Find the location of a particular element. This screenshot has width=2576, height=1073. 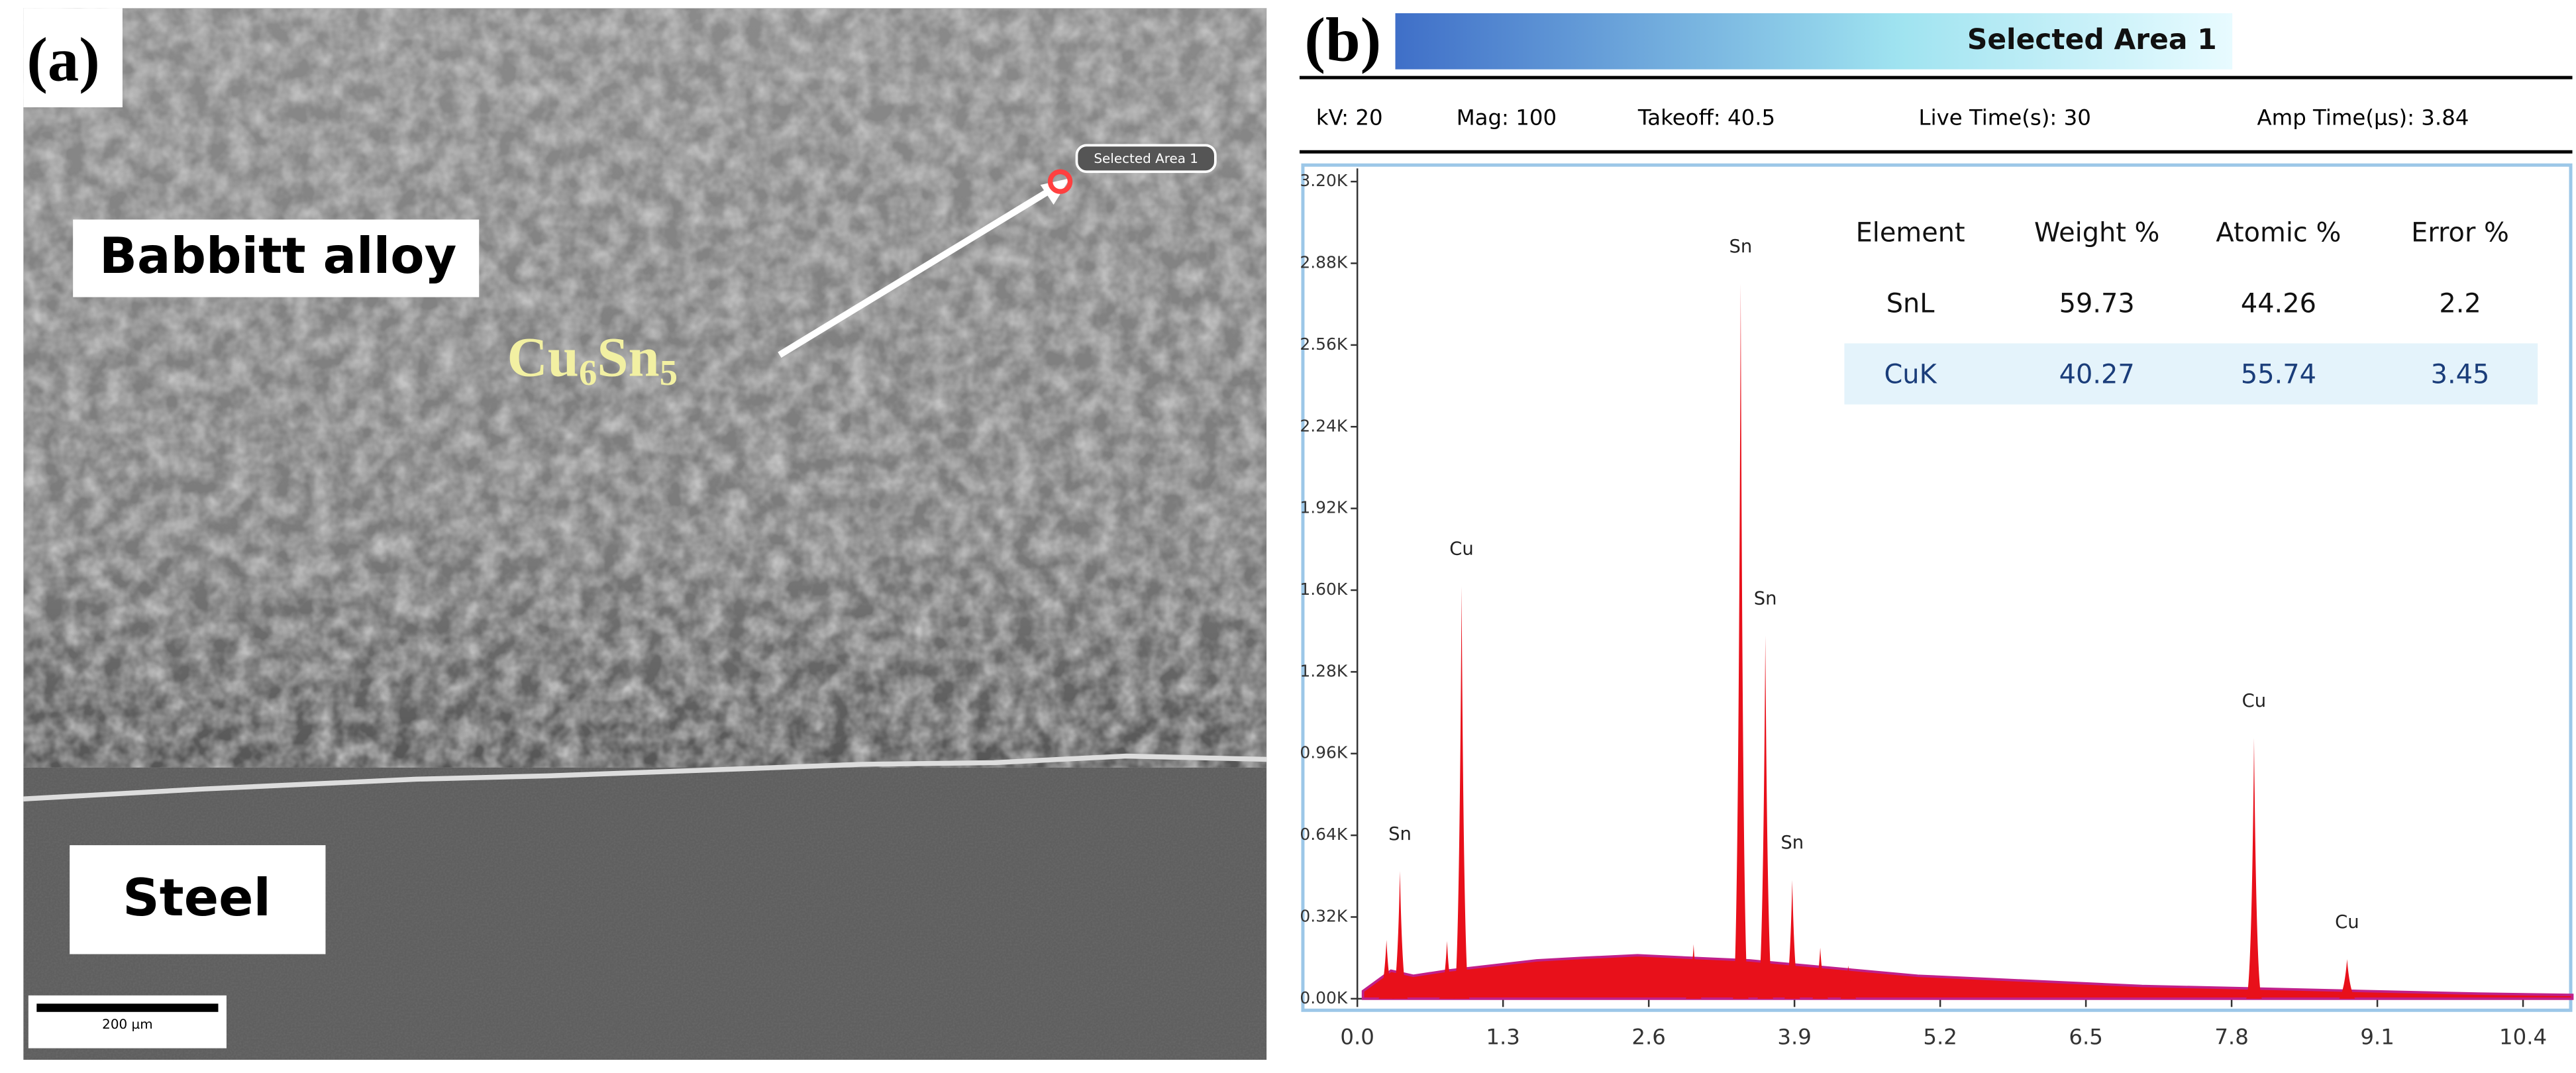

y-tick-label: 0.00K is located at coordinates (1323, 997).